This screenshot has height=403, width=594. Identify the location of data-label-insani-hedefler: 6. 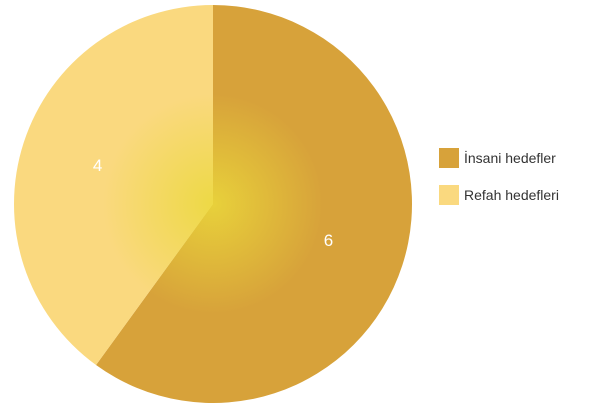
(328, 240).